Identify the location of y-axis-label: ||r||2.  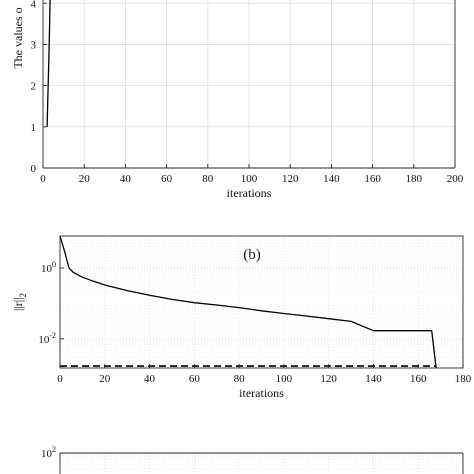
(19, 302).